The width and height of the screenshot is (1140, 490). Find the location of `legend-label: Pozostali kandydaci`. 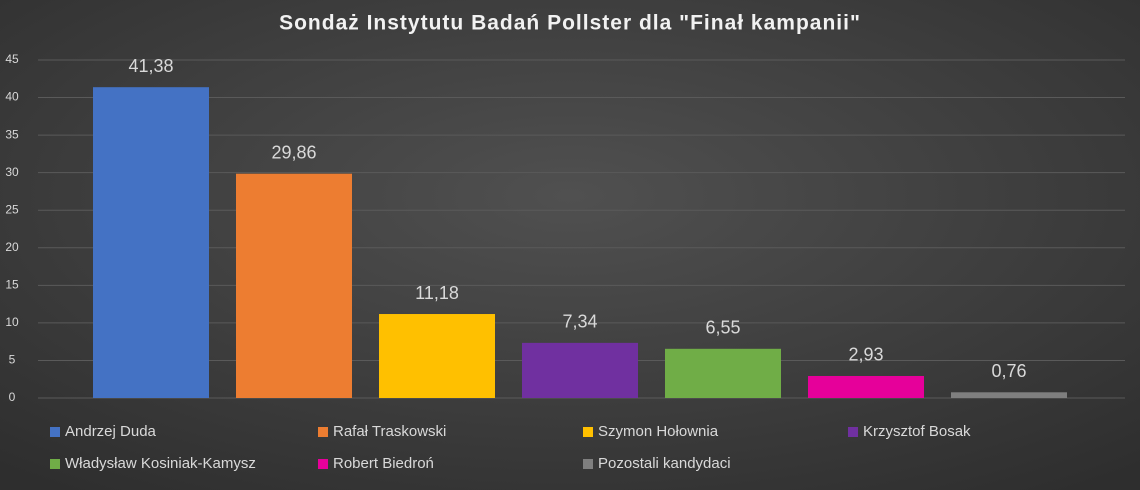

legend-label: Pozostali kandydaci is located at coordinates (664, 463).